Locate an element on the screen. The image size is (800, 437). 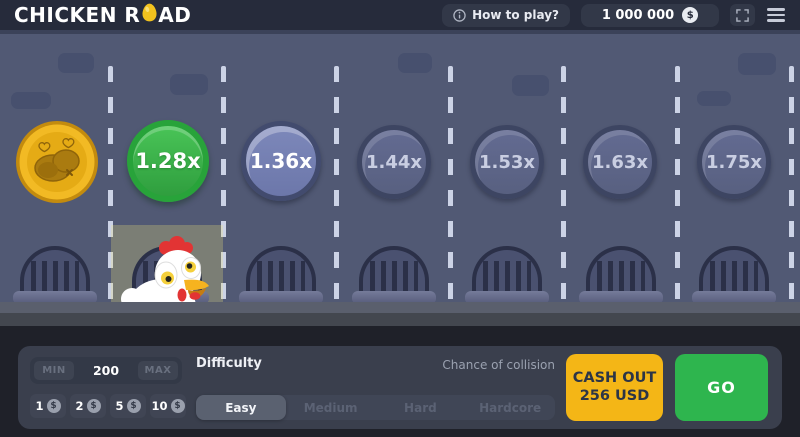
fullscreen-button is located at coordinates (742, 15).